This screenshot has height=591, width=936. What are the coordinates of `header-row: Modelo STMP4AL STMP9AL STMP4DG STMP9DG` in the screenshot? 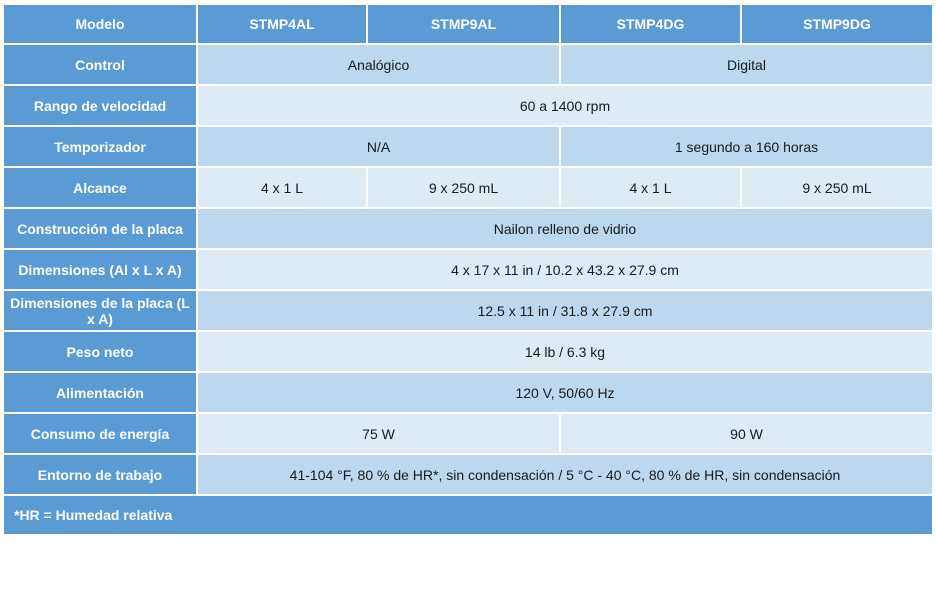 It's located at (468, 24).